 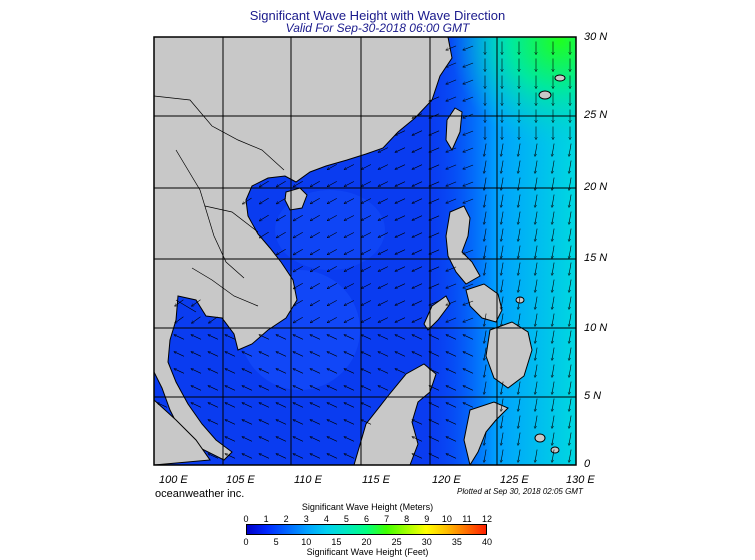 I want to click on legend-title-meters: Significant Wave Height (Meters), so click(x=367, y=507).